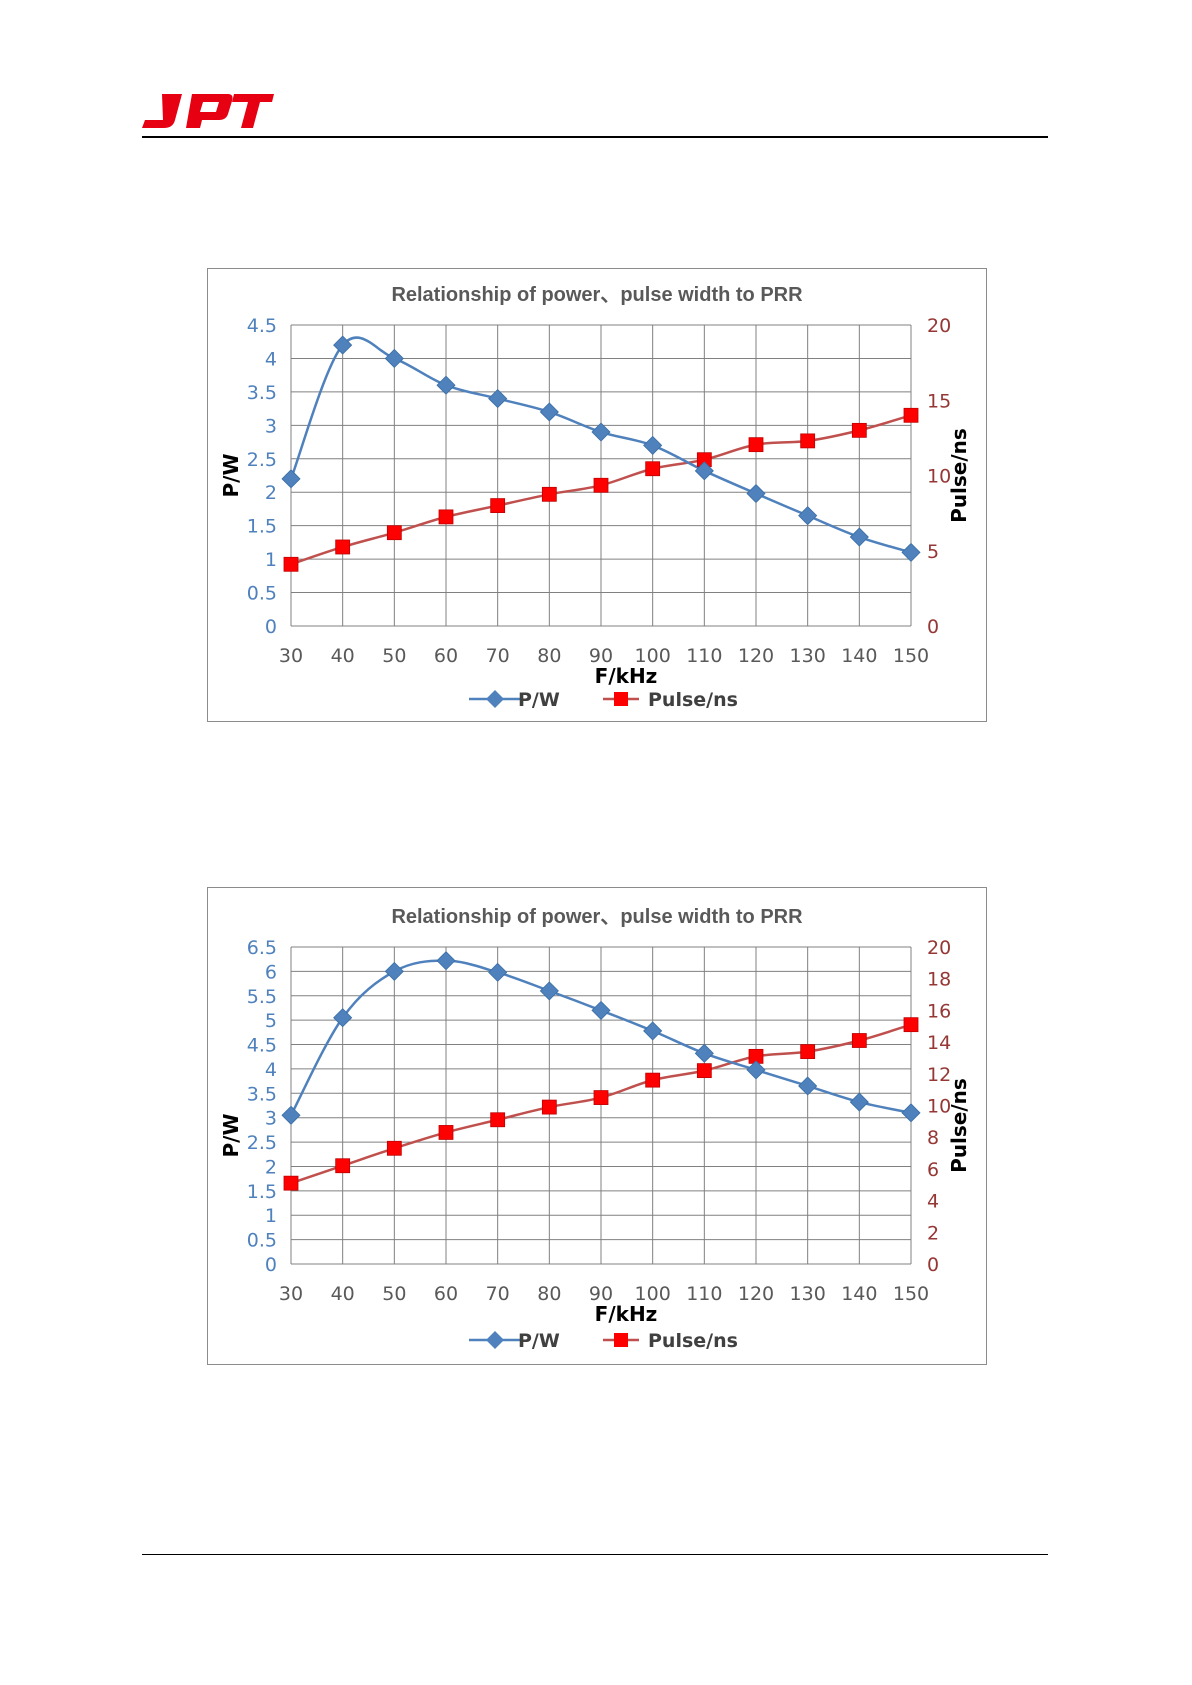  Describe the element at coordinates (208, 111) in the screenshot. I see `jpt-logo` at that location.